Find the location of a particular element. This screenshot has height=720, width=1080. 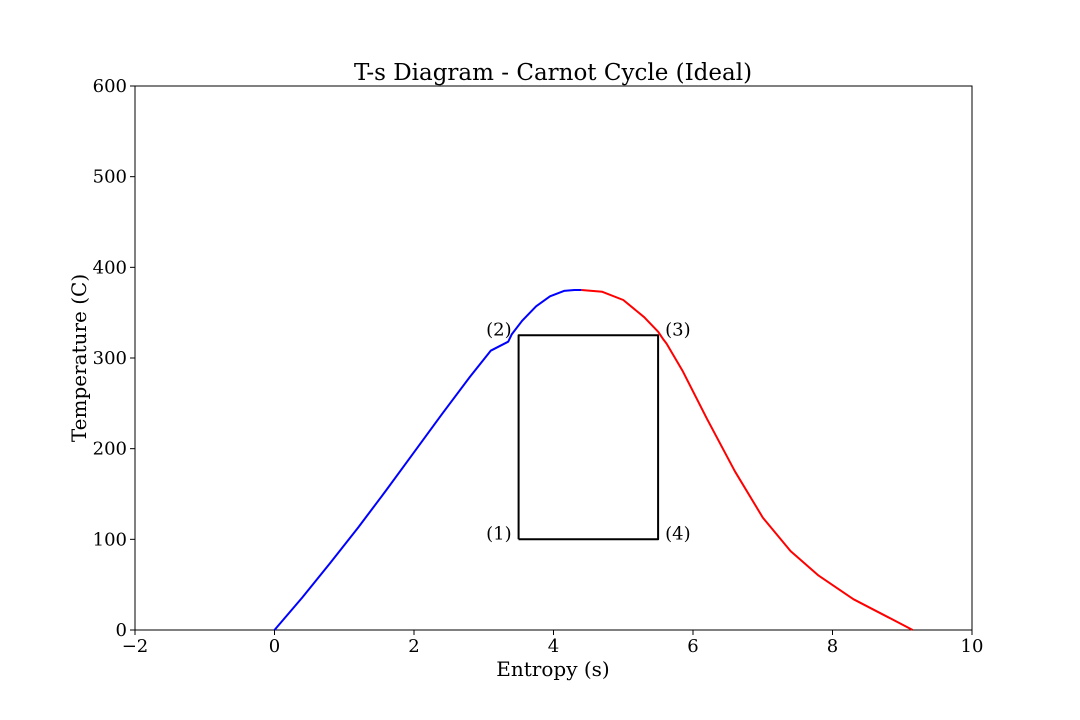

y-tick-label: 500 is located at coordinates (110, 177).